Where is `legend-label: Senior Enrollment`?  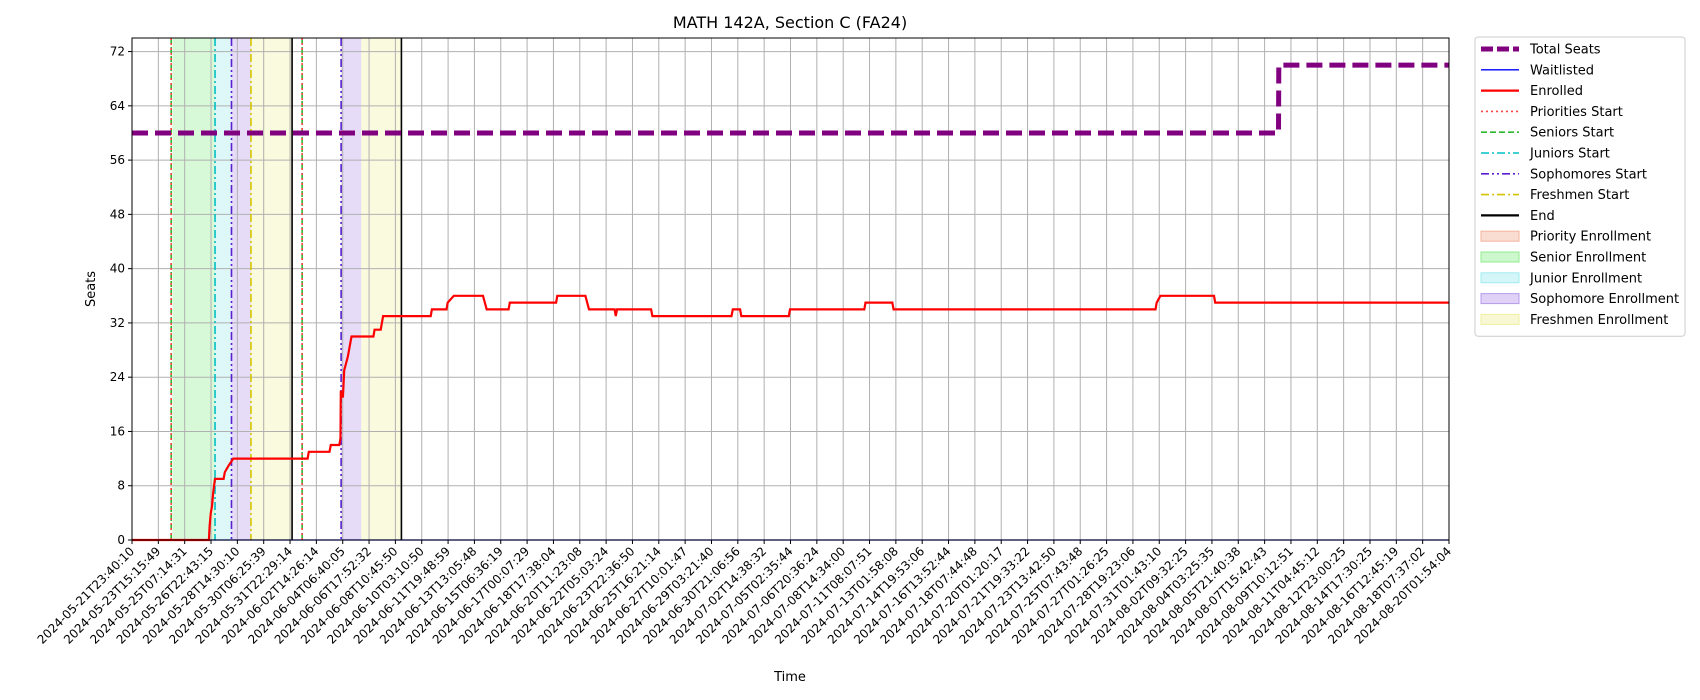 legend-label: Senior Enrollment is located at coordinates (1588, 258).